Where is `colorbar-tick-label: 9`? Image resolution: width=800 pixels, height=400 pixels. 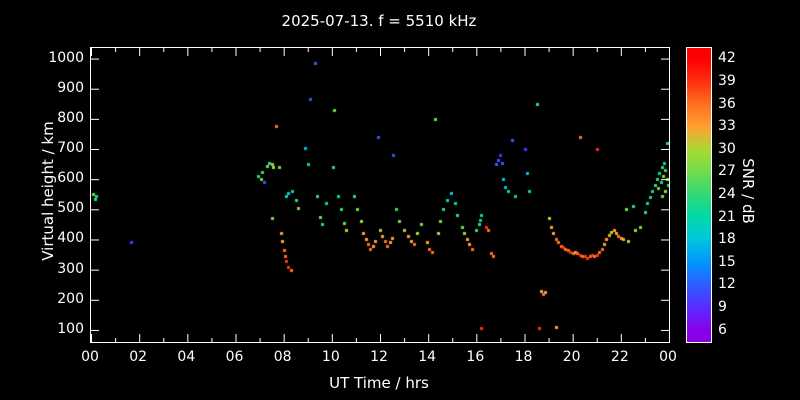
colorbar-tick-label: 9 is located at coordinates (722, 307).